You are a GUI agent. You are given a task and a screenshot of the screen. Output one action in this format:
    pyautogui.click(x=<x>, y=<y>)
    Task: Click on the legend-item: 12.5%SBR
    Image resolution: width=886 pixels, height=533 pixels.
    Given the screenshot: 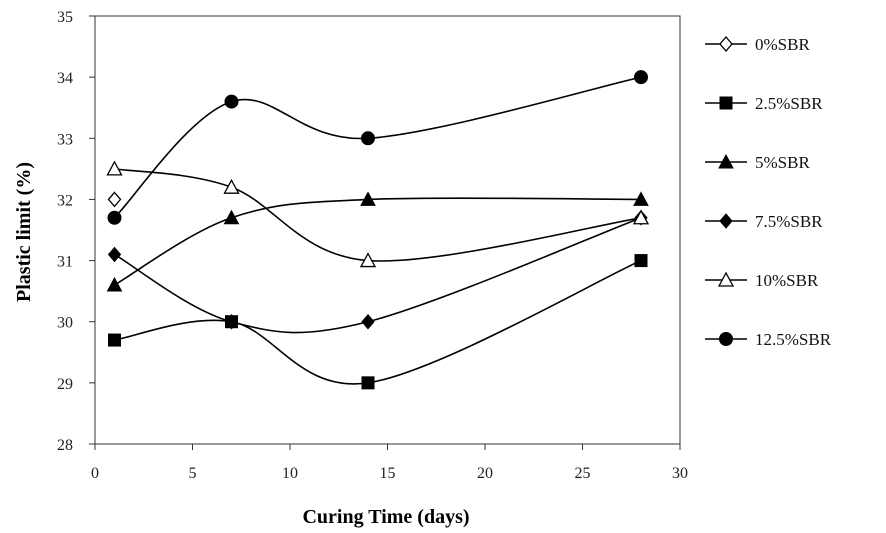 What is the action you would take?
    pyautogui.click(x=768, y=339)
    